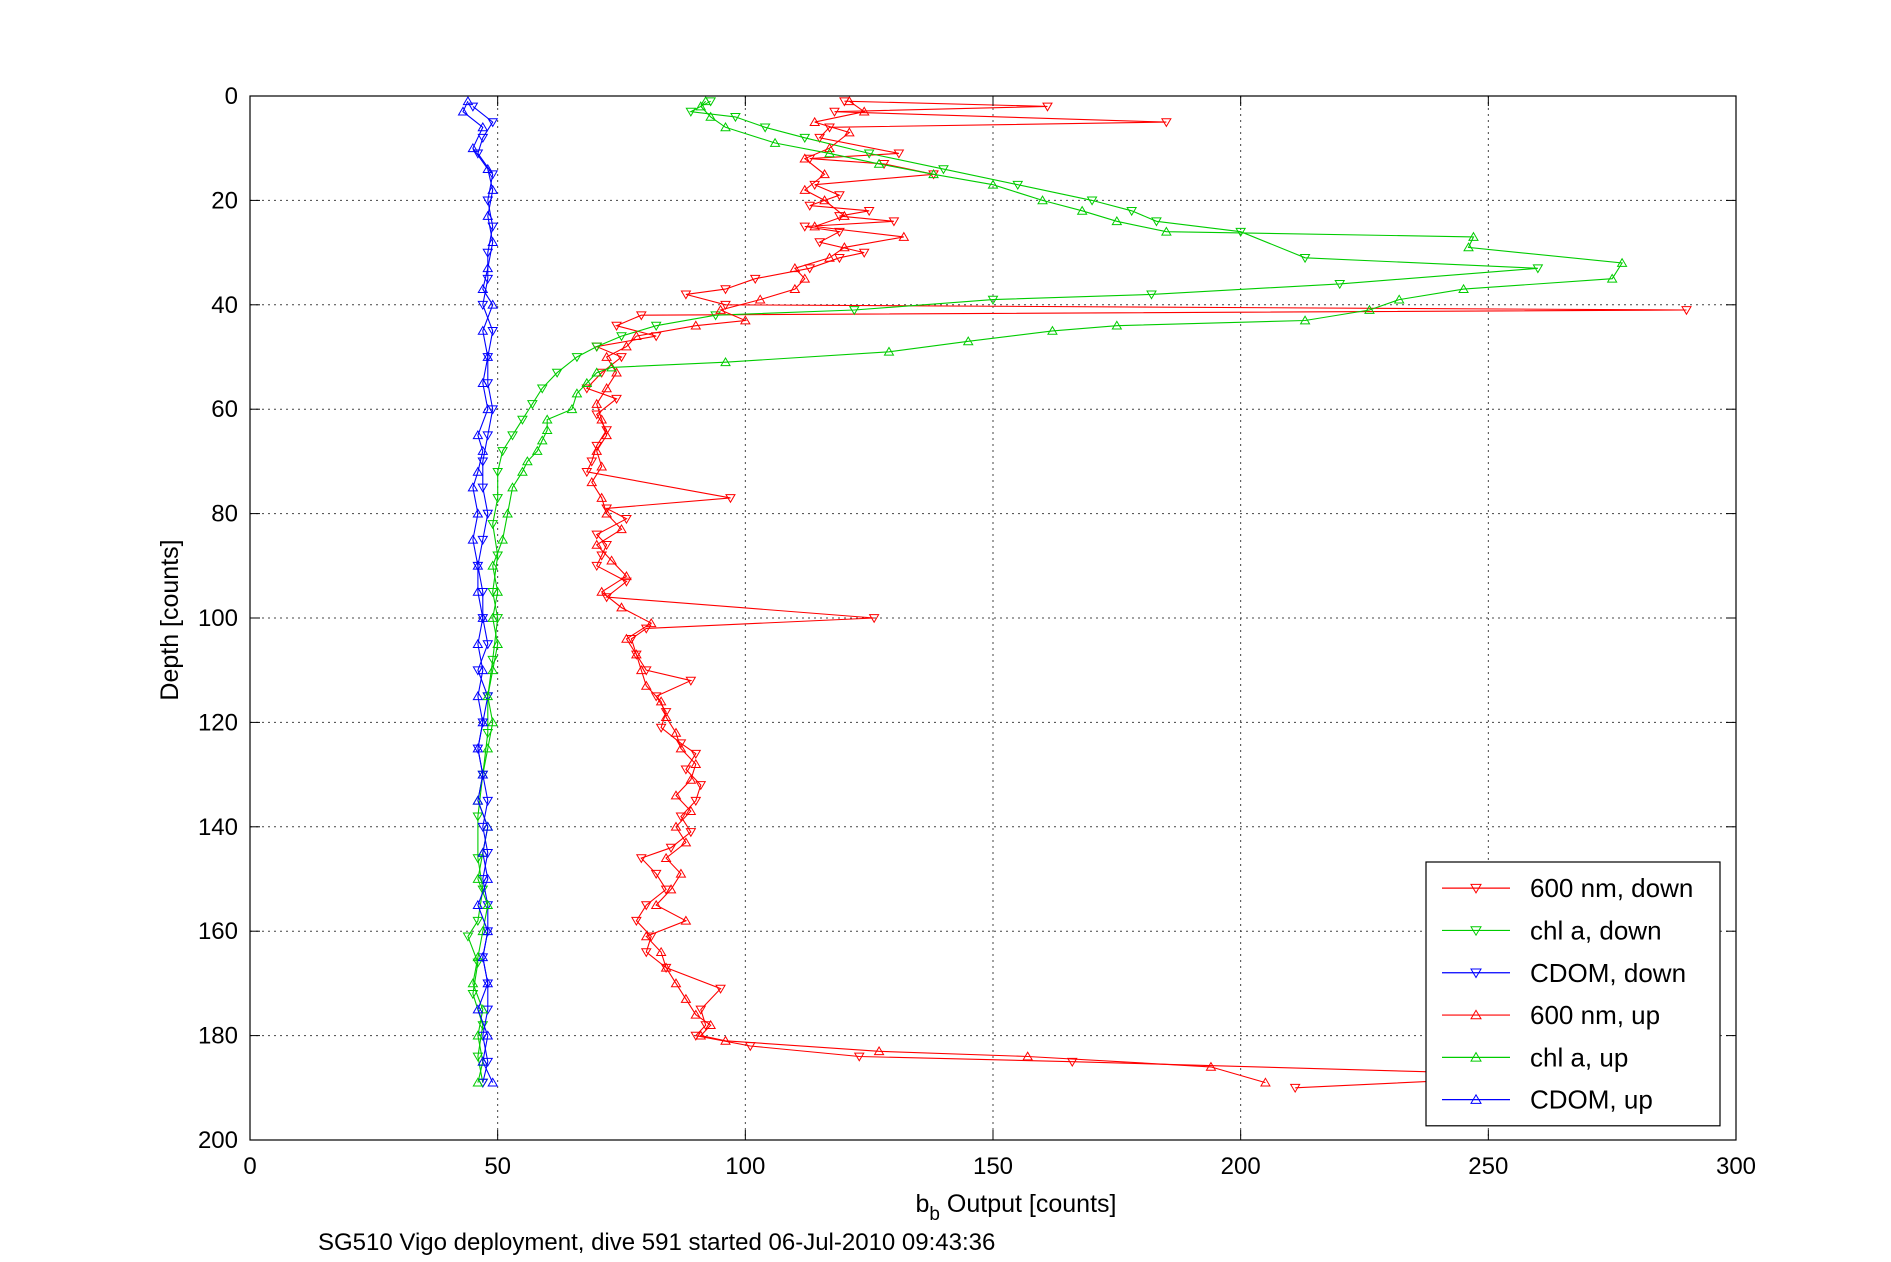  I want to click on legend-label: 600 nm, up, so click(1595, 1015).